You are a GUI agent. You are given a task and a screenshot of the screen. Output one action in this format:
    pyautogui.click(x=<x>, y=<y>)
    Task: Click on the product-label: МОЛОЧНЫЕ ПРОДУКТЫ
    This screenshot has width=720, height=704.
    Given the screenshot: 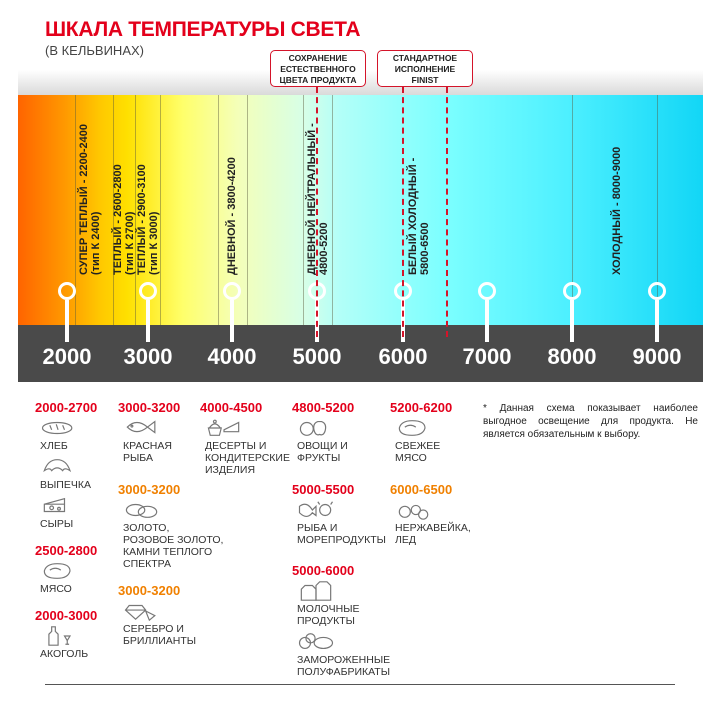 What is the action you would take?
    pyautogui.click(x=328, y=615)
    